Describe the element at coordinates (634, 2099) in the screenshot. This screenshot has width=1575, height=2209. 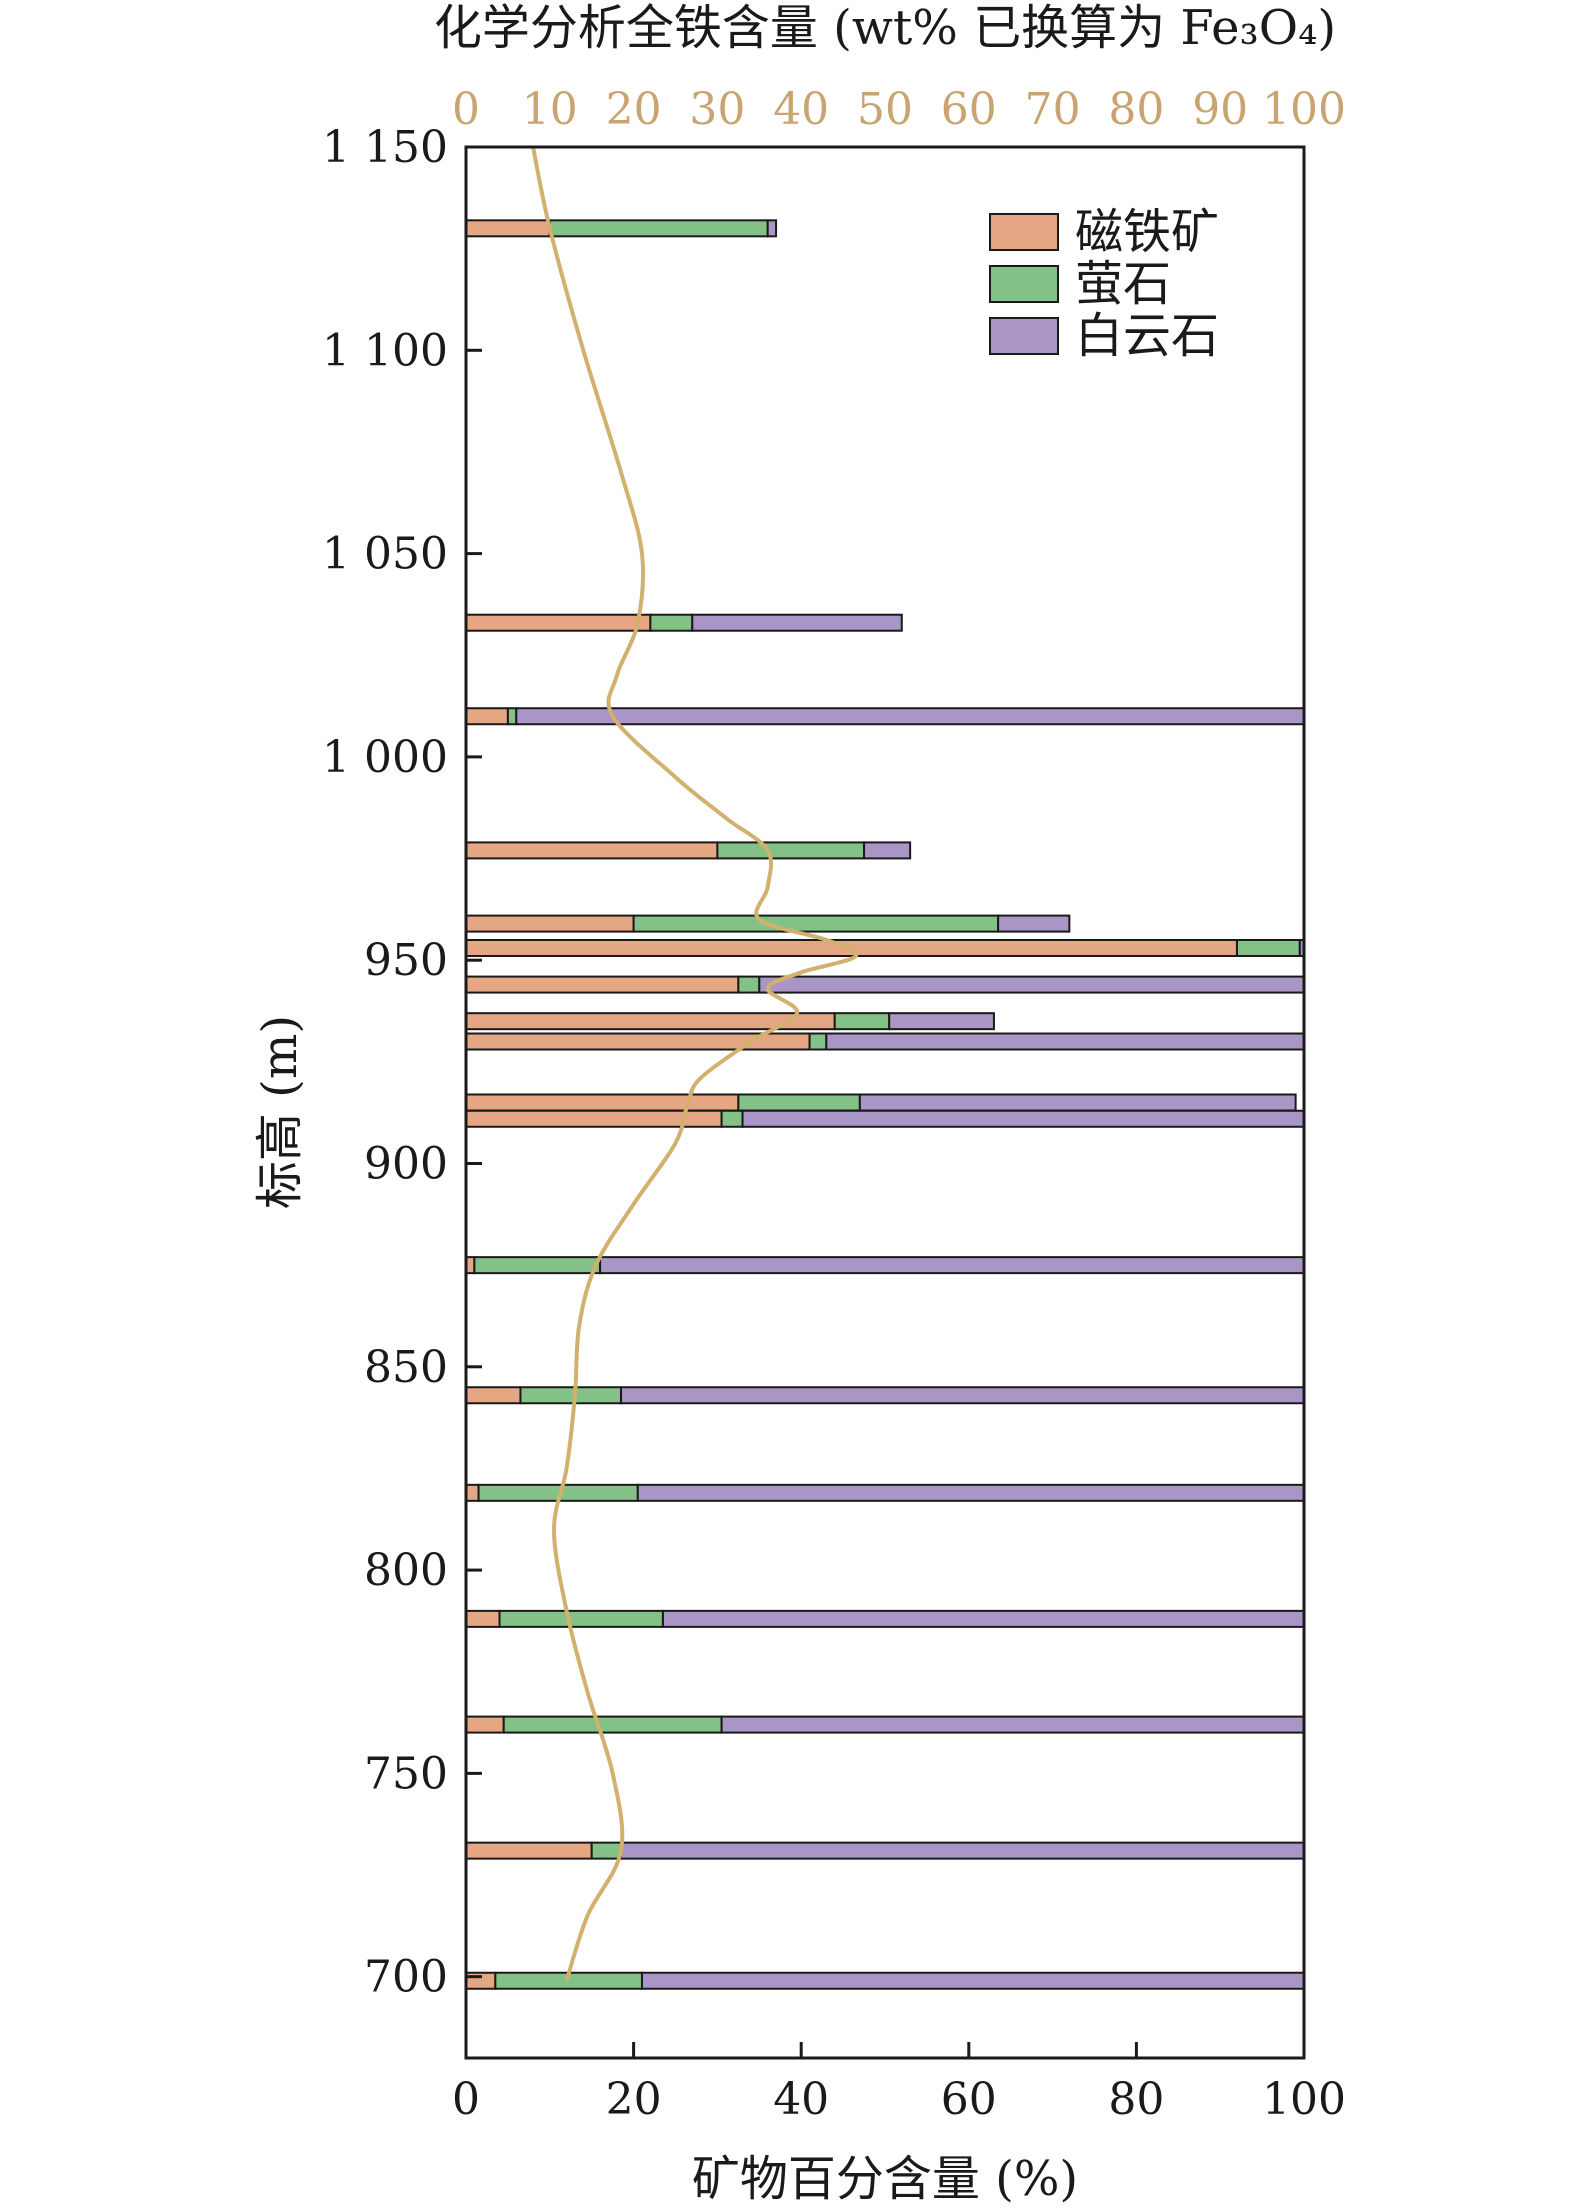
I see `x-tick-label-1: 20` at that location.